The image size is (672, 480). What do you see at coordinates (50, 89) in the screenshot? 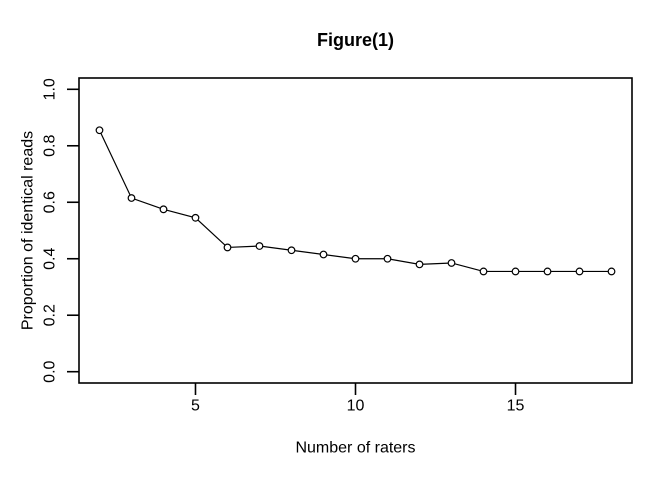
I see `y-axis-tick-label: 1.0` at bounding box center [50, 89].